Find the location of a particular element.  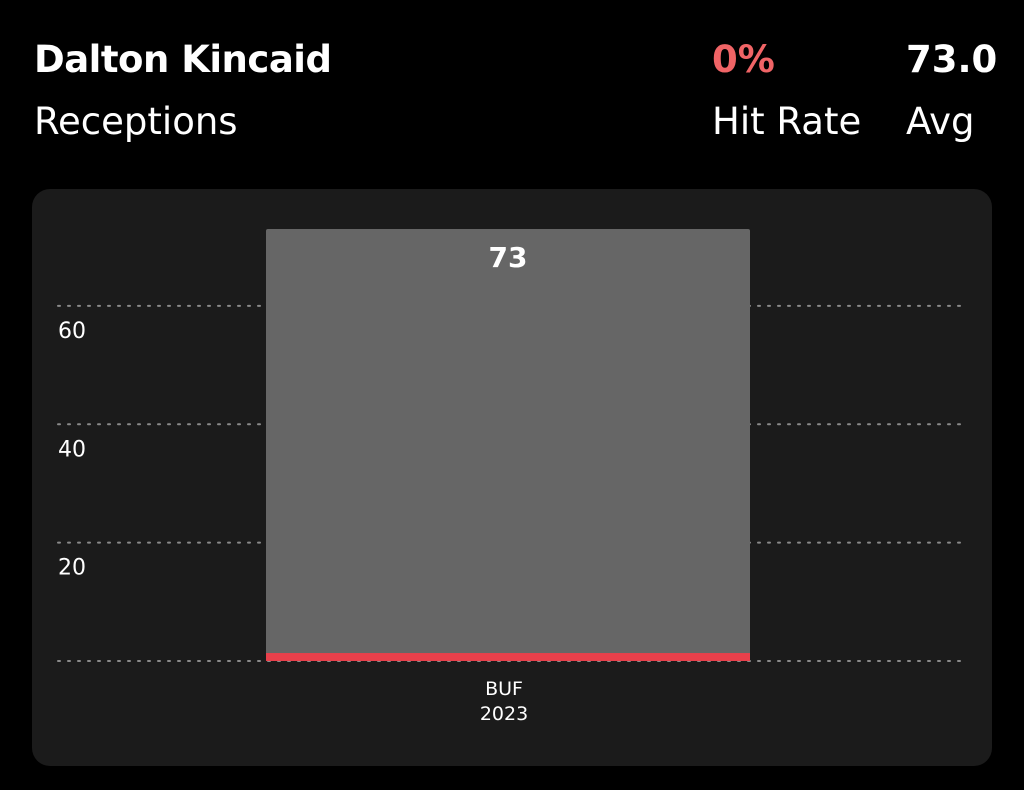

average-label: Avg is located at coordinates (940, 121).